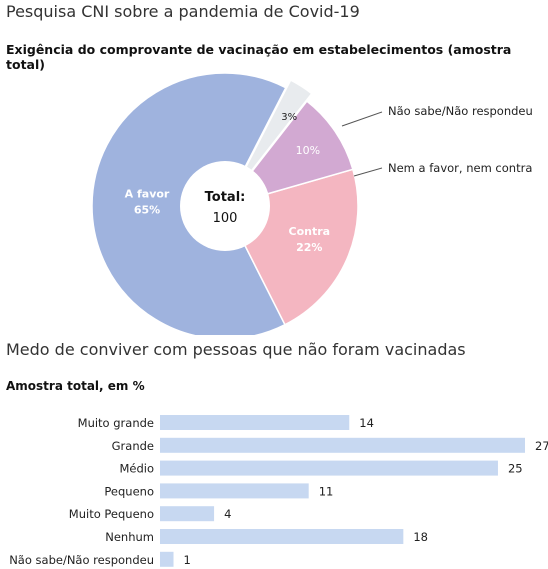 This screenshot has height=569, width=548. What do you see at coordinates (111, 514) in the screenshot?
I see `bar-category-label-muito-pequeno: Muito Pequeno` at bounding box center [111, 514].